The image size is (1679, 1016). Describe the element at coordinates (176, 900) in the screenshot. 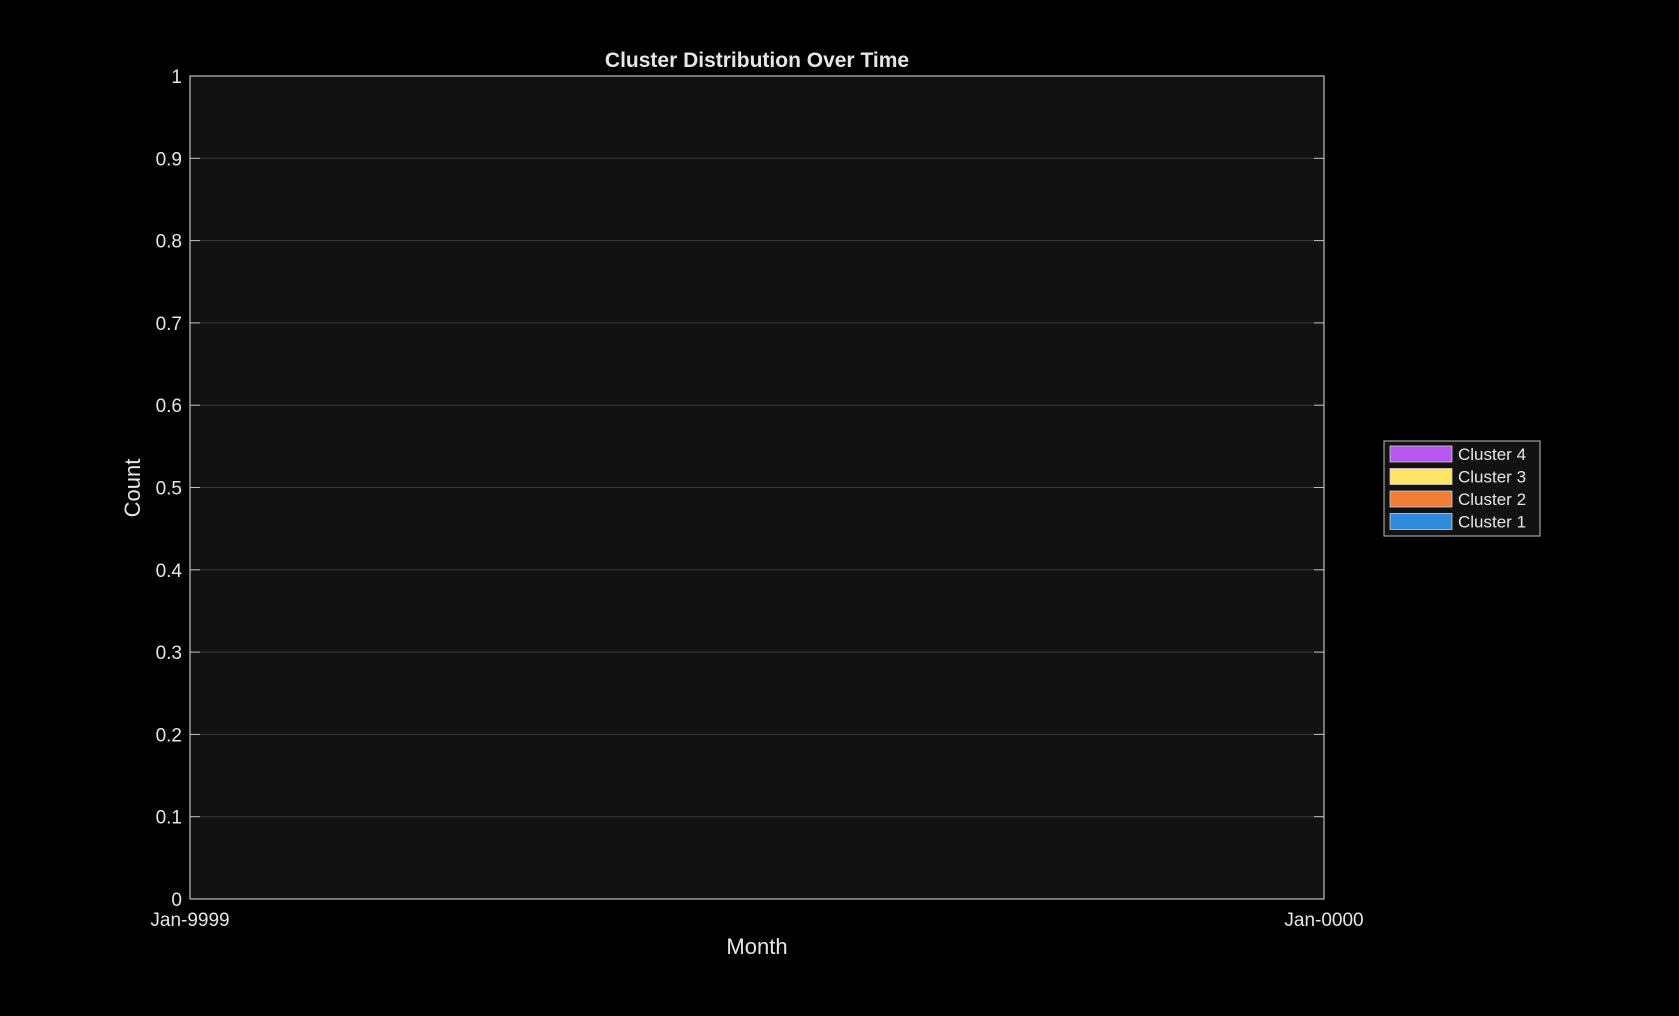

I see `y-tick-label: 0` at that location.